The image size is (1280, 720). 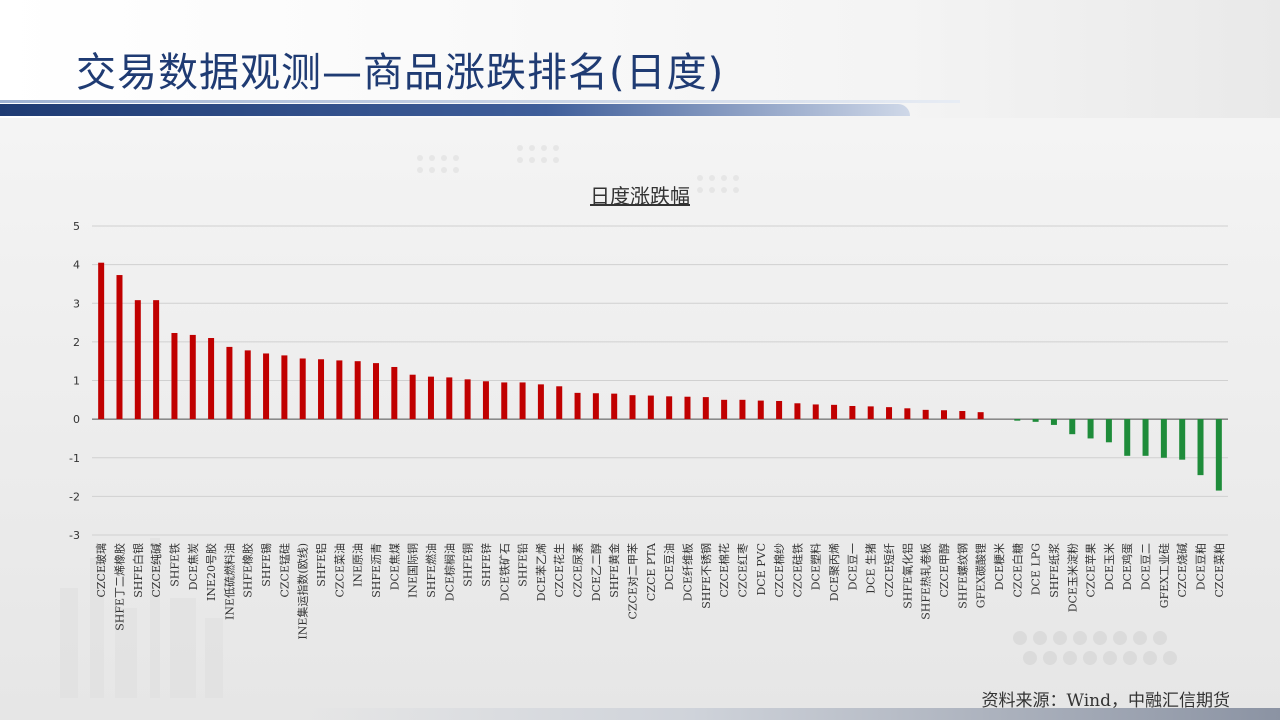 I want to click on y-tick-label: -1, so click(x=74, y=458).